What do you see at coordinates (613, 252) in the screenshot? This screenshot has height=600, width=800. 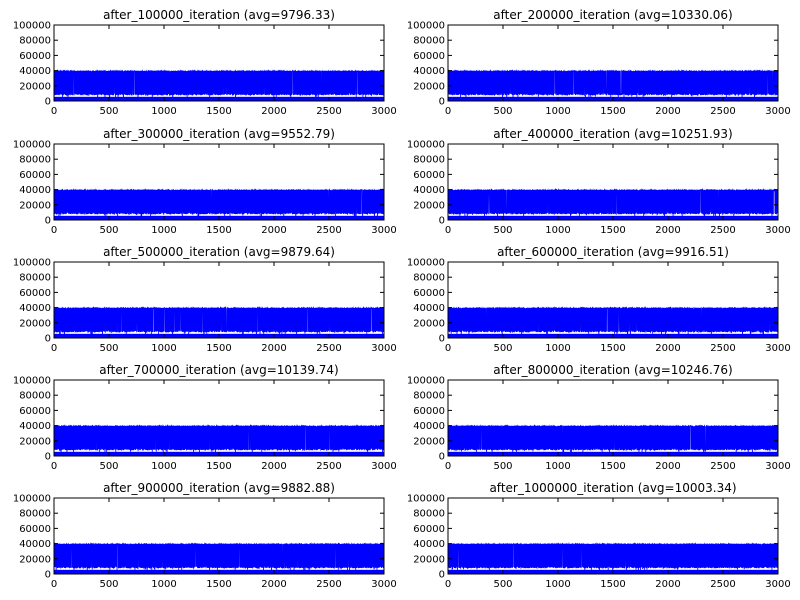 I see `subplot-title: after_600000_iteration (avg=9916.51)` at bounding box center [613, 252].